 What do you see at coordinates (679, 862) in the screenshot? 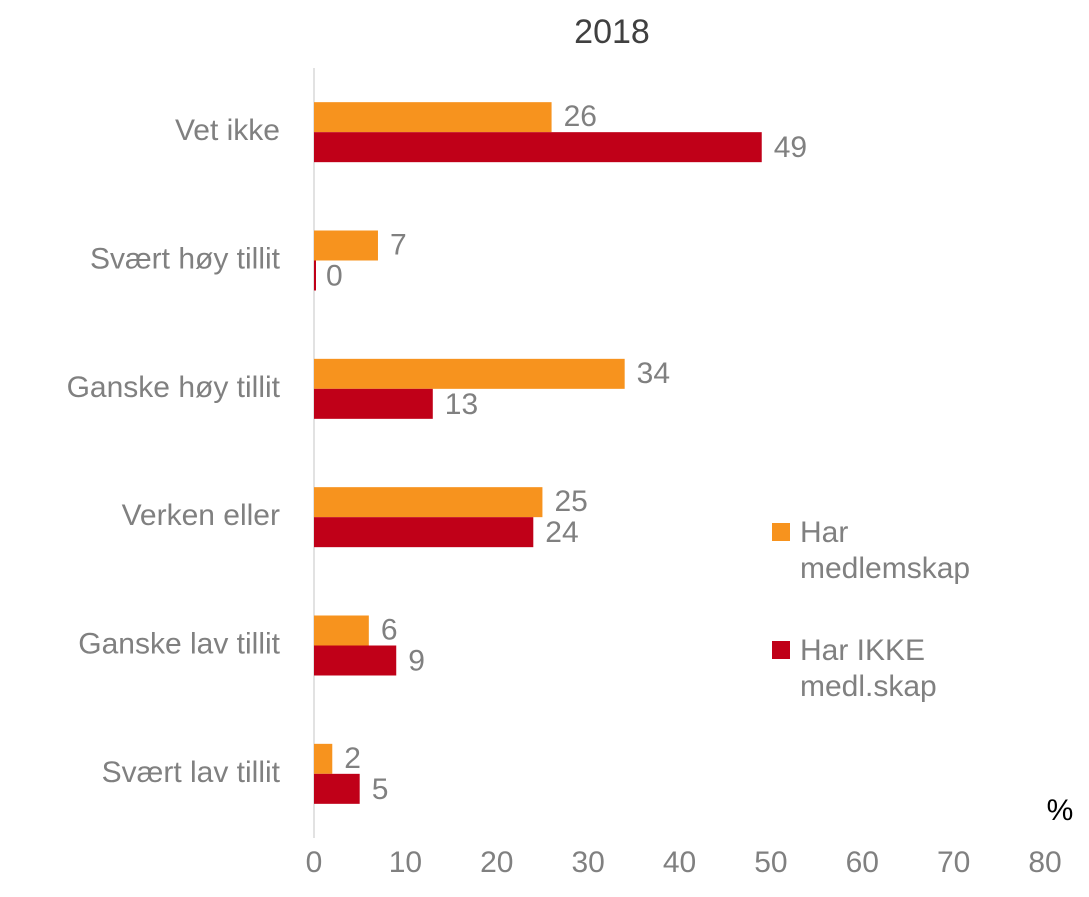
I see `x-tick-label: 40` at bounding box center [679, 862].